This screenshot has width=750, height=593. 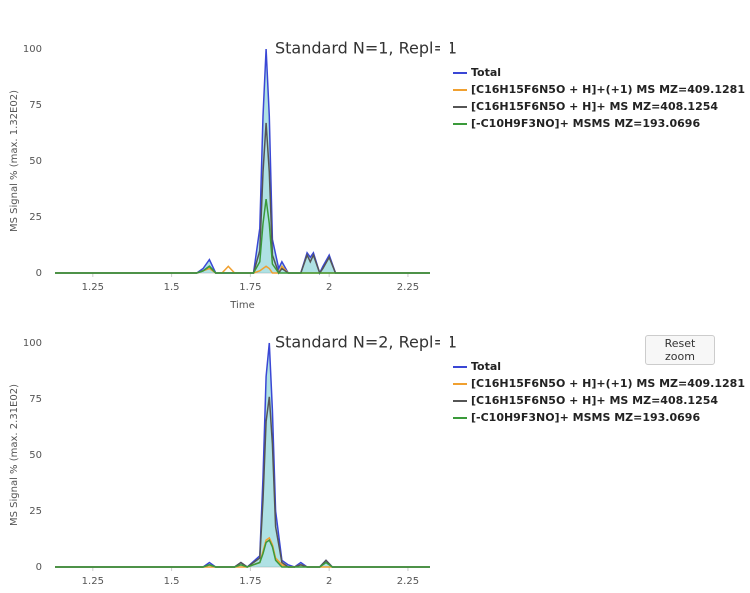 What do you see at coordinates (14, 455) in the screenshot?
I see `y-axis-label: MS Signal % (max. 2.31E02)` at bounding box center [14, 455].